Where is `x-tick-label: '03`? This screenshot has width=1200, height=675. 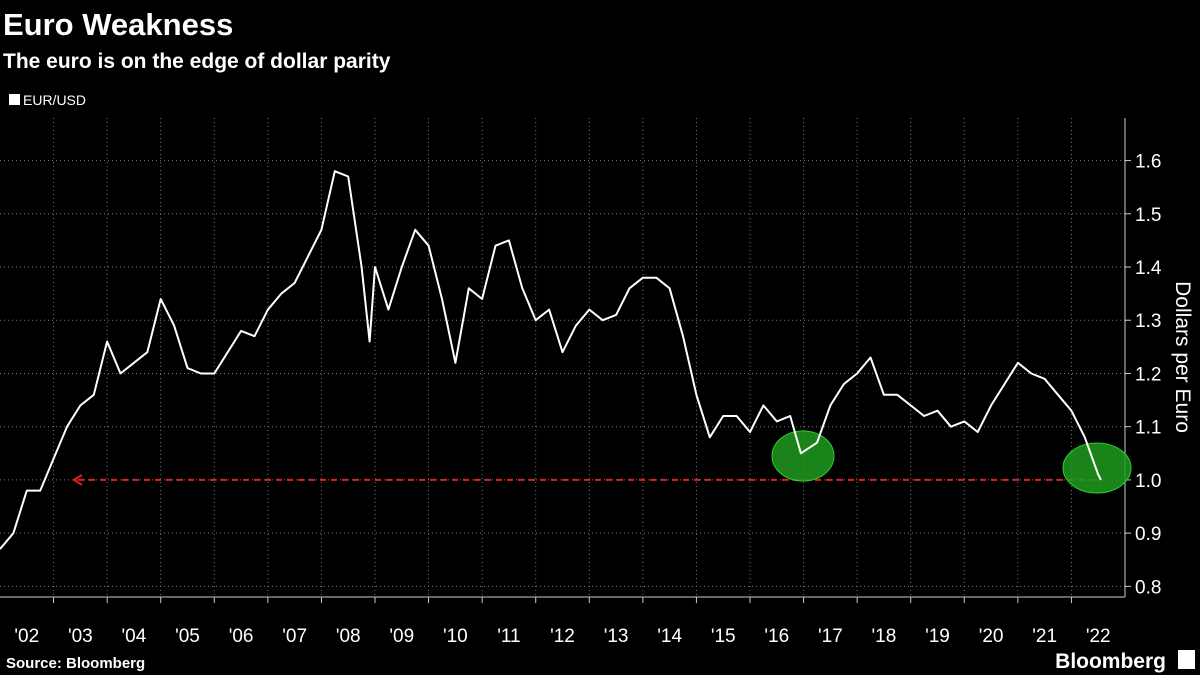
x-tick-label: '03 is located at coordinates (80, 636).